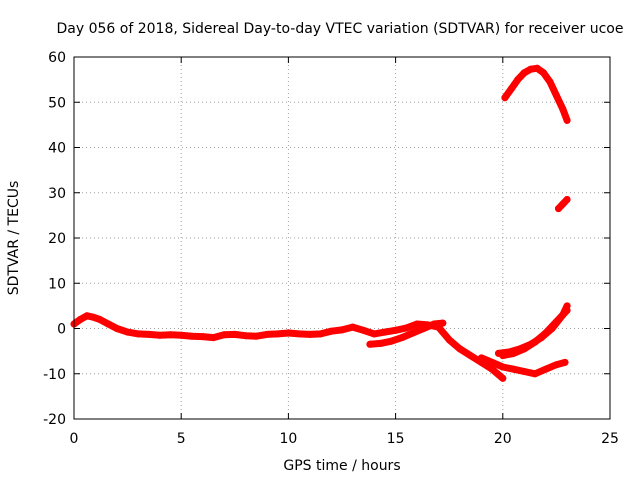  Describe the element at coordinates (14, 238) in the screenshot. I see `y-axis-label: SDTVAR / TECUs` at that location.